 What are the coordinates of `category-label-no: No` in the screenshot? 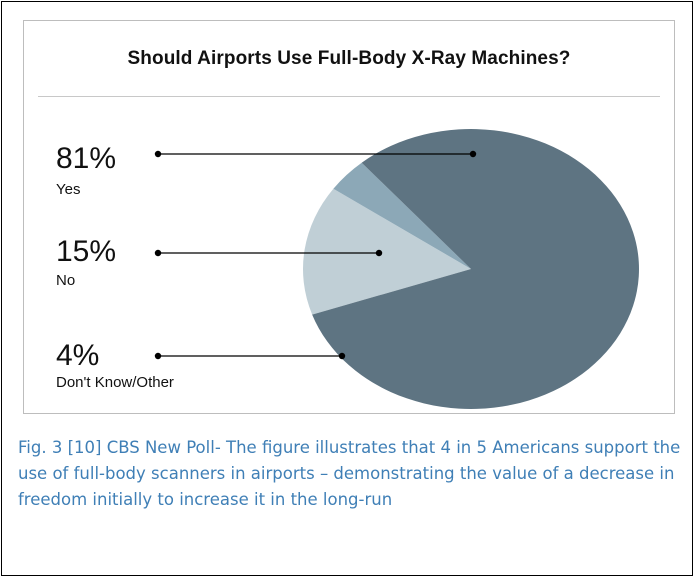 It's located at (65, 280).